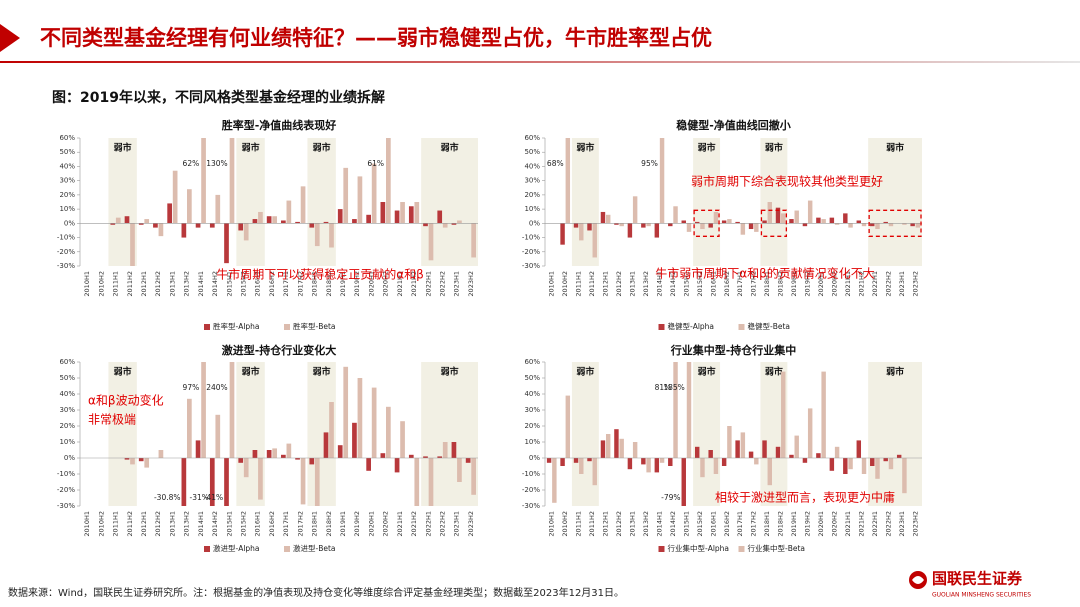 The image size is (1080, 607). I want to click on legend-label: 行业集中型-Alpha, so click(699, 548).